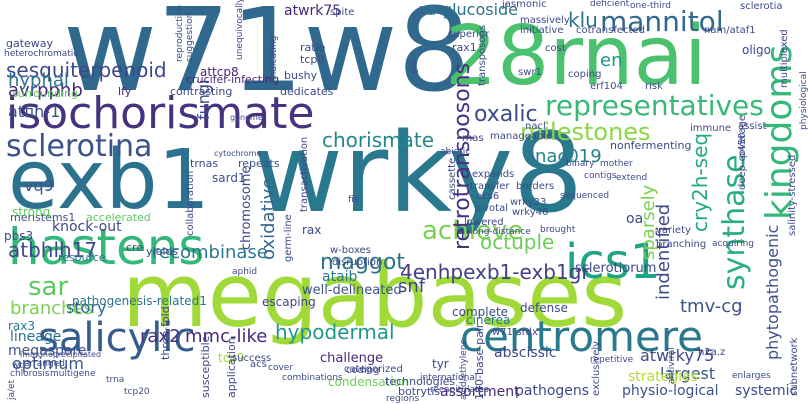  I want to click on word: coping, so click(585, 74).